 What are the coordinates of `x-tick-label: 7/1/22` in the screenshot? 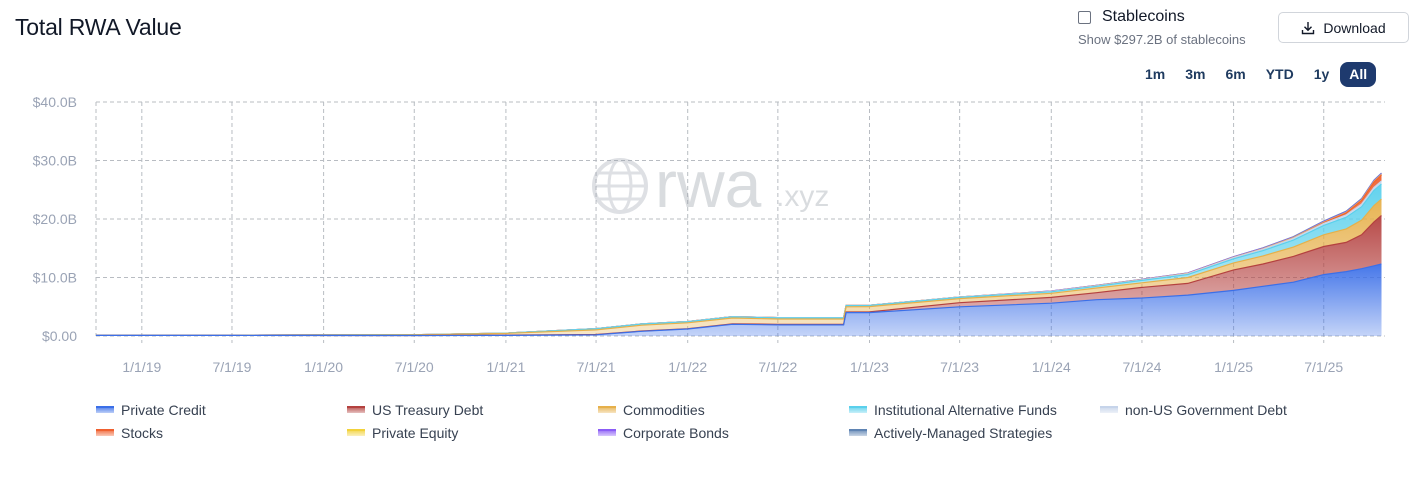 It's located at (777, 367).